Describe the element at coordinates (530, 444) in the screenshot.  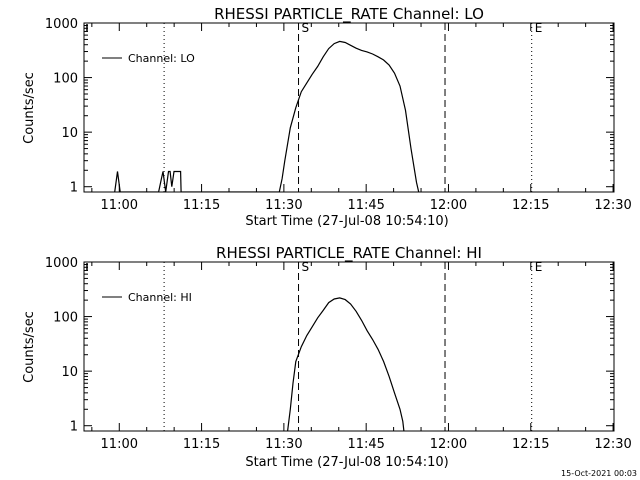
I see `panel-hi-xtick-label: 12:15` at that location.